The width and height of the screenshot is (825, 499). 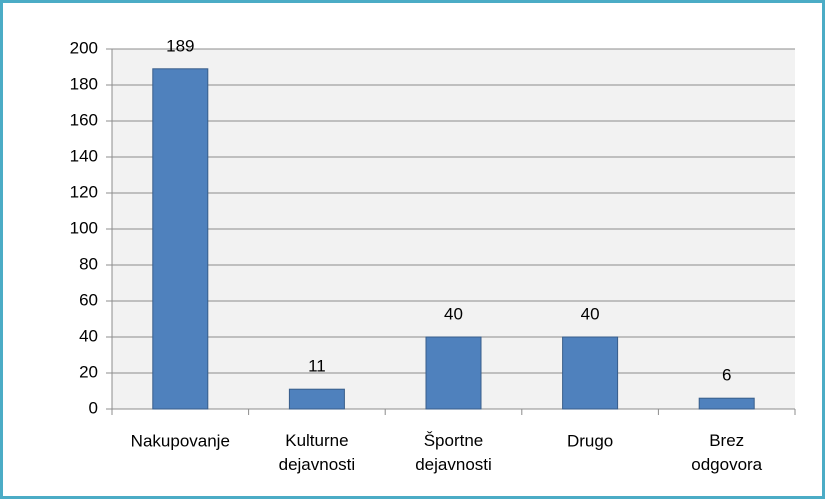 What do you see at coordinates (726, 452) in the screenshot?
I see `x-tick-label: Brez odgovora` at bounding box center [726, 452].